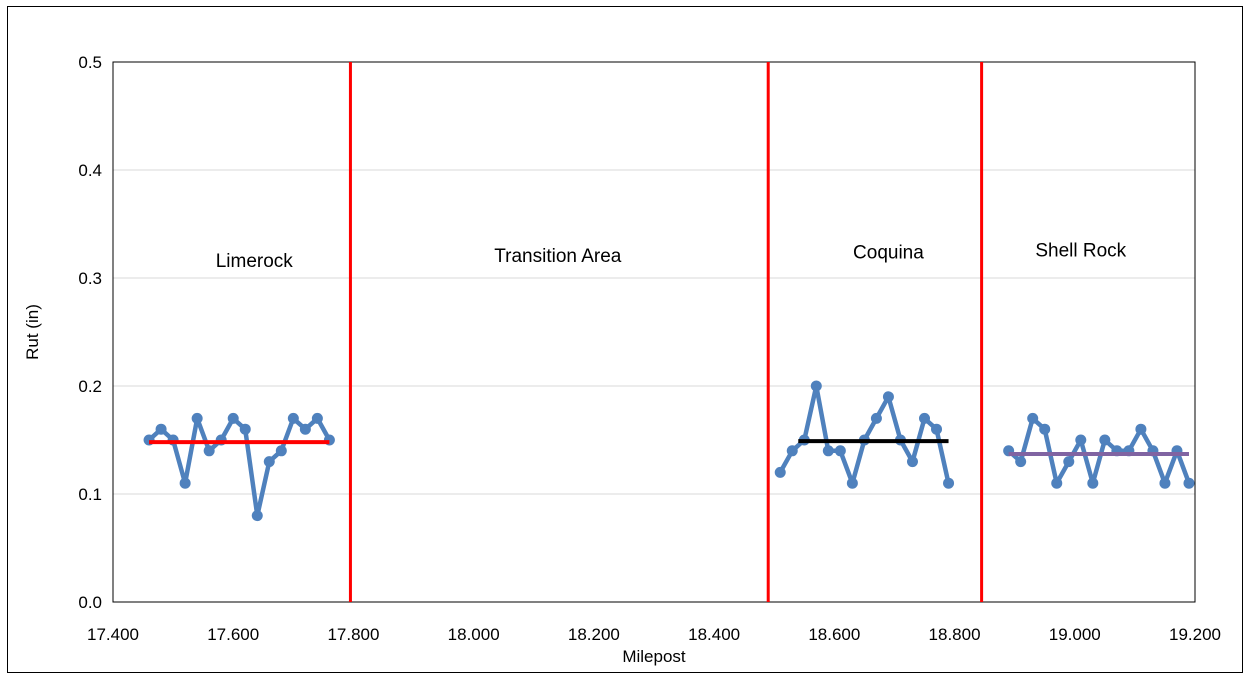  Describe the element at coordinates (255, 261) in the screenshot. I see `region-label: Limerock` at that location.